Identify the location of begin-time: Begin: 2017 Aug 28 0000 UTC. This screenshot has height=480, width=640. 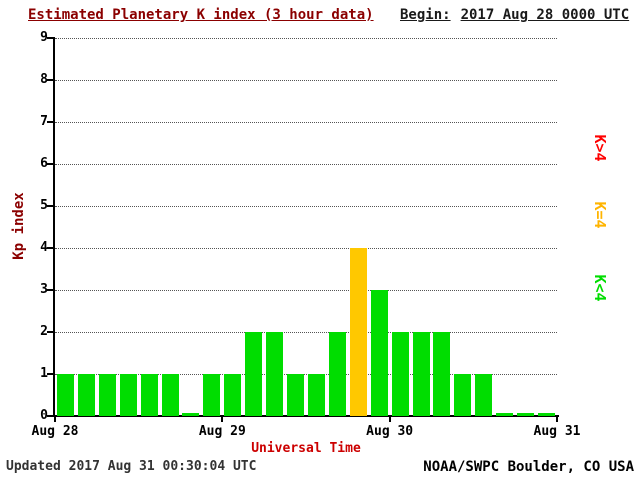
(514, 15).